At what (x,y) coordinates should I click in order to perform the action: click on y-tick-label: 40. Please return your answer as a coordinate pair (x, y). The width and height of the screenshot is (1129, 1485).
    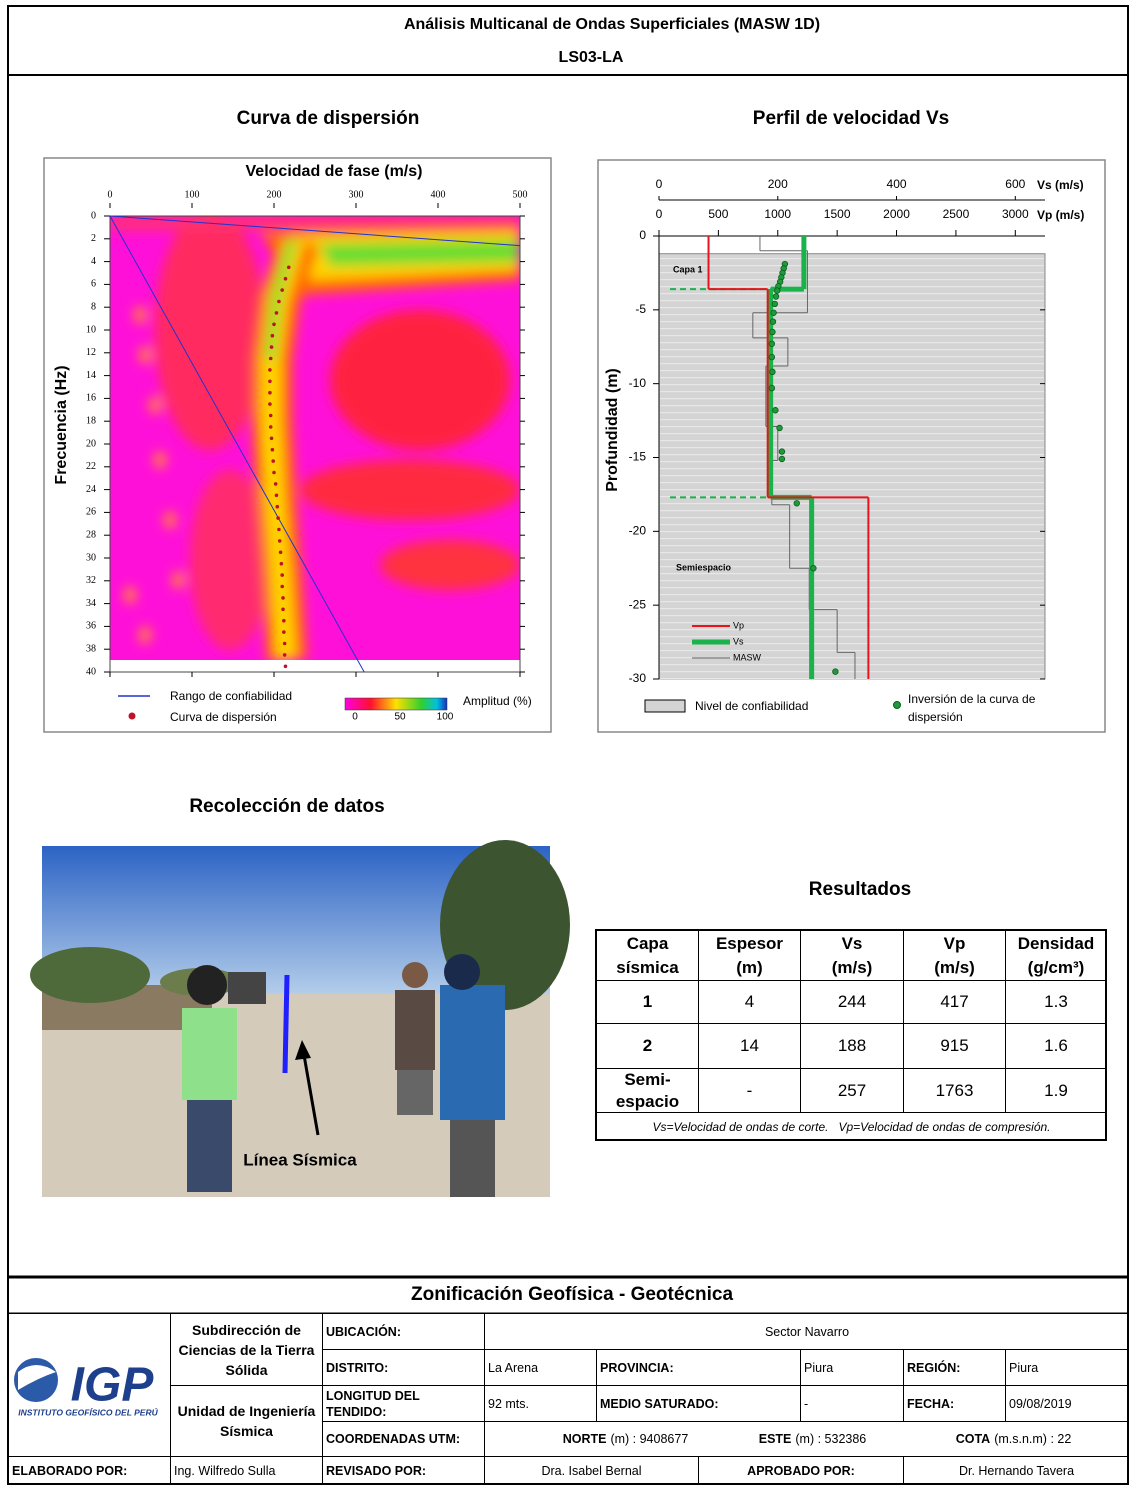
    Looking at the image, I should click on (91, 671).